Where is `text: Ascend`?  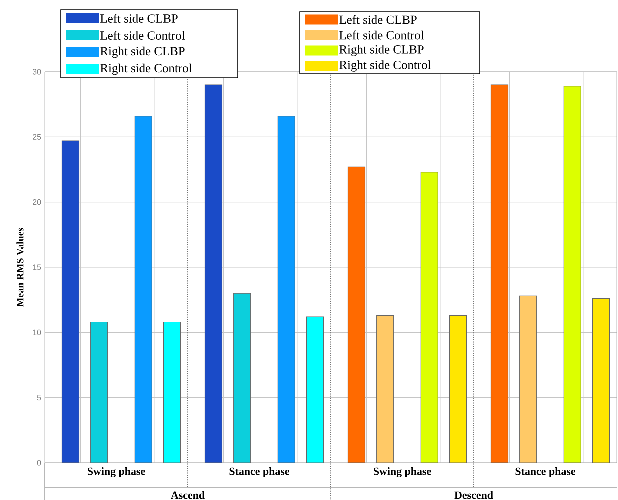 text: Ascend is located at coordinates (188, 495).